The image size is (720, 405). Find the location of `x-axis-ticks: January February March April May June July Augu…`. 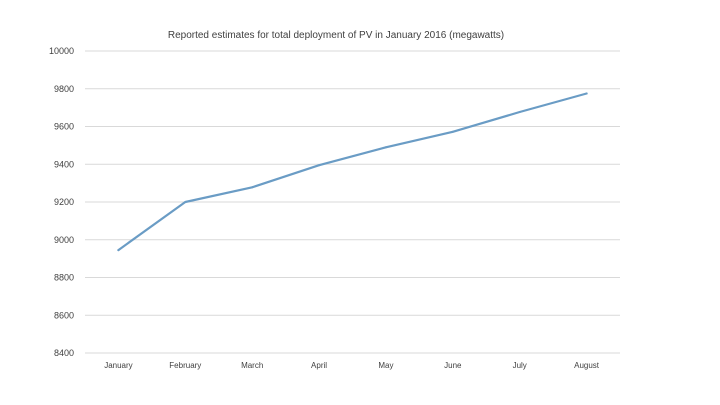

x-axis-ticks: January February March April May June July Augu… is located at coordinates (352, 365).